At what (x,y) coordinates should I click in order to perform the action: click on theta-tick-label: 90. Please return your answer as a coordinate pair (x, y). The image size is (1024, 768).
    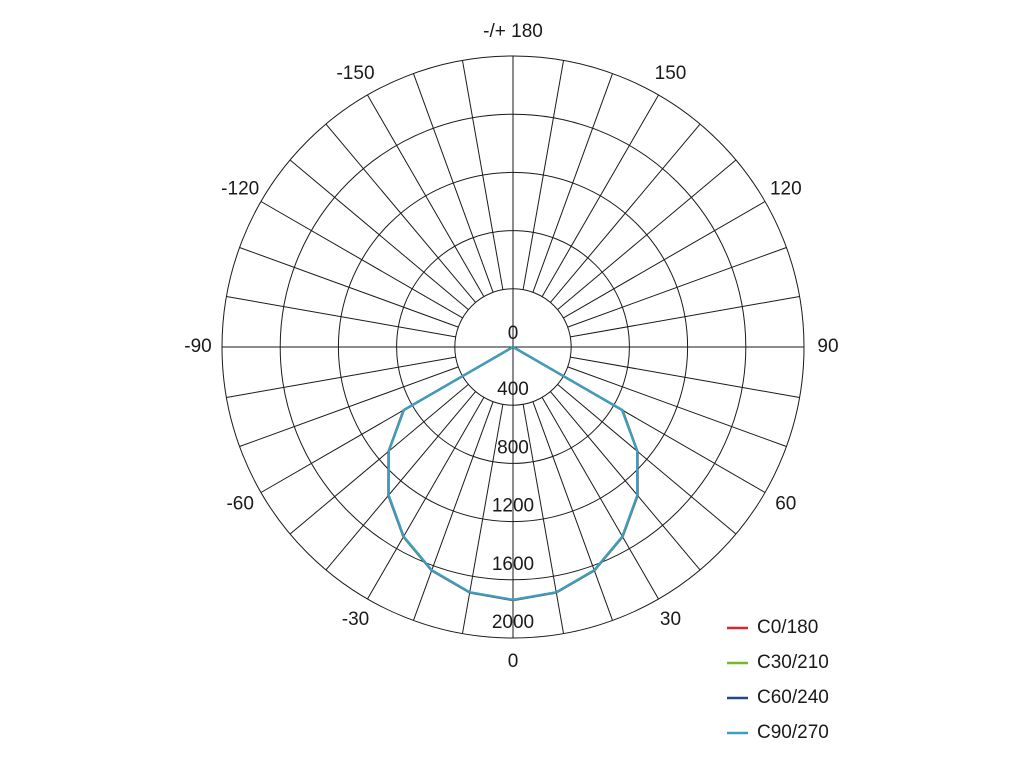
    Looking at the image, I should click on (827, 346).